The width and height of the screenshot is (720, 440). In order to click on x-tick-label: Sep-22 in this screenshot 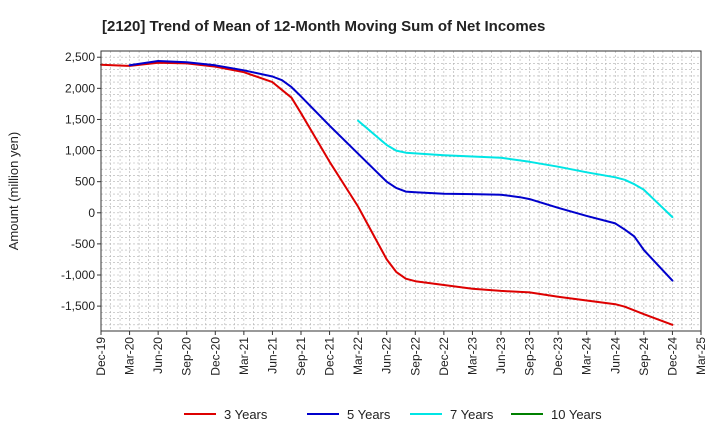, I will do `click(415, 356)`.